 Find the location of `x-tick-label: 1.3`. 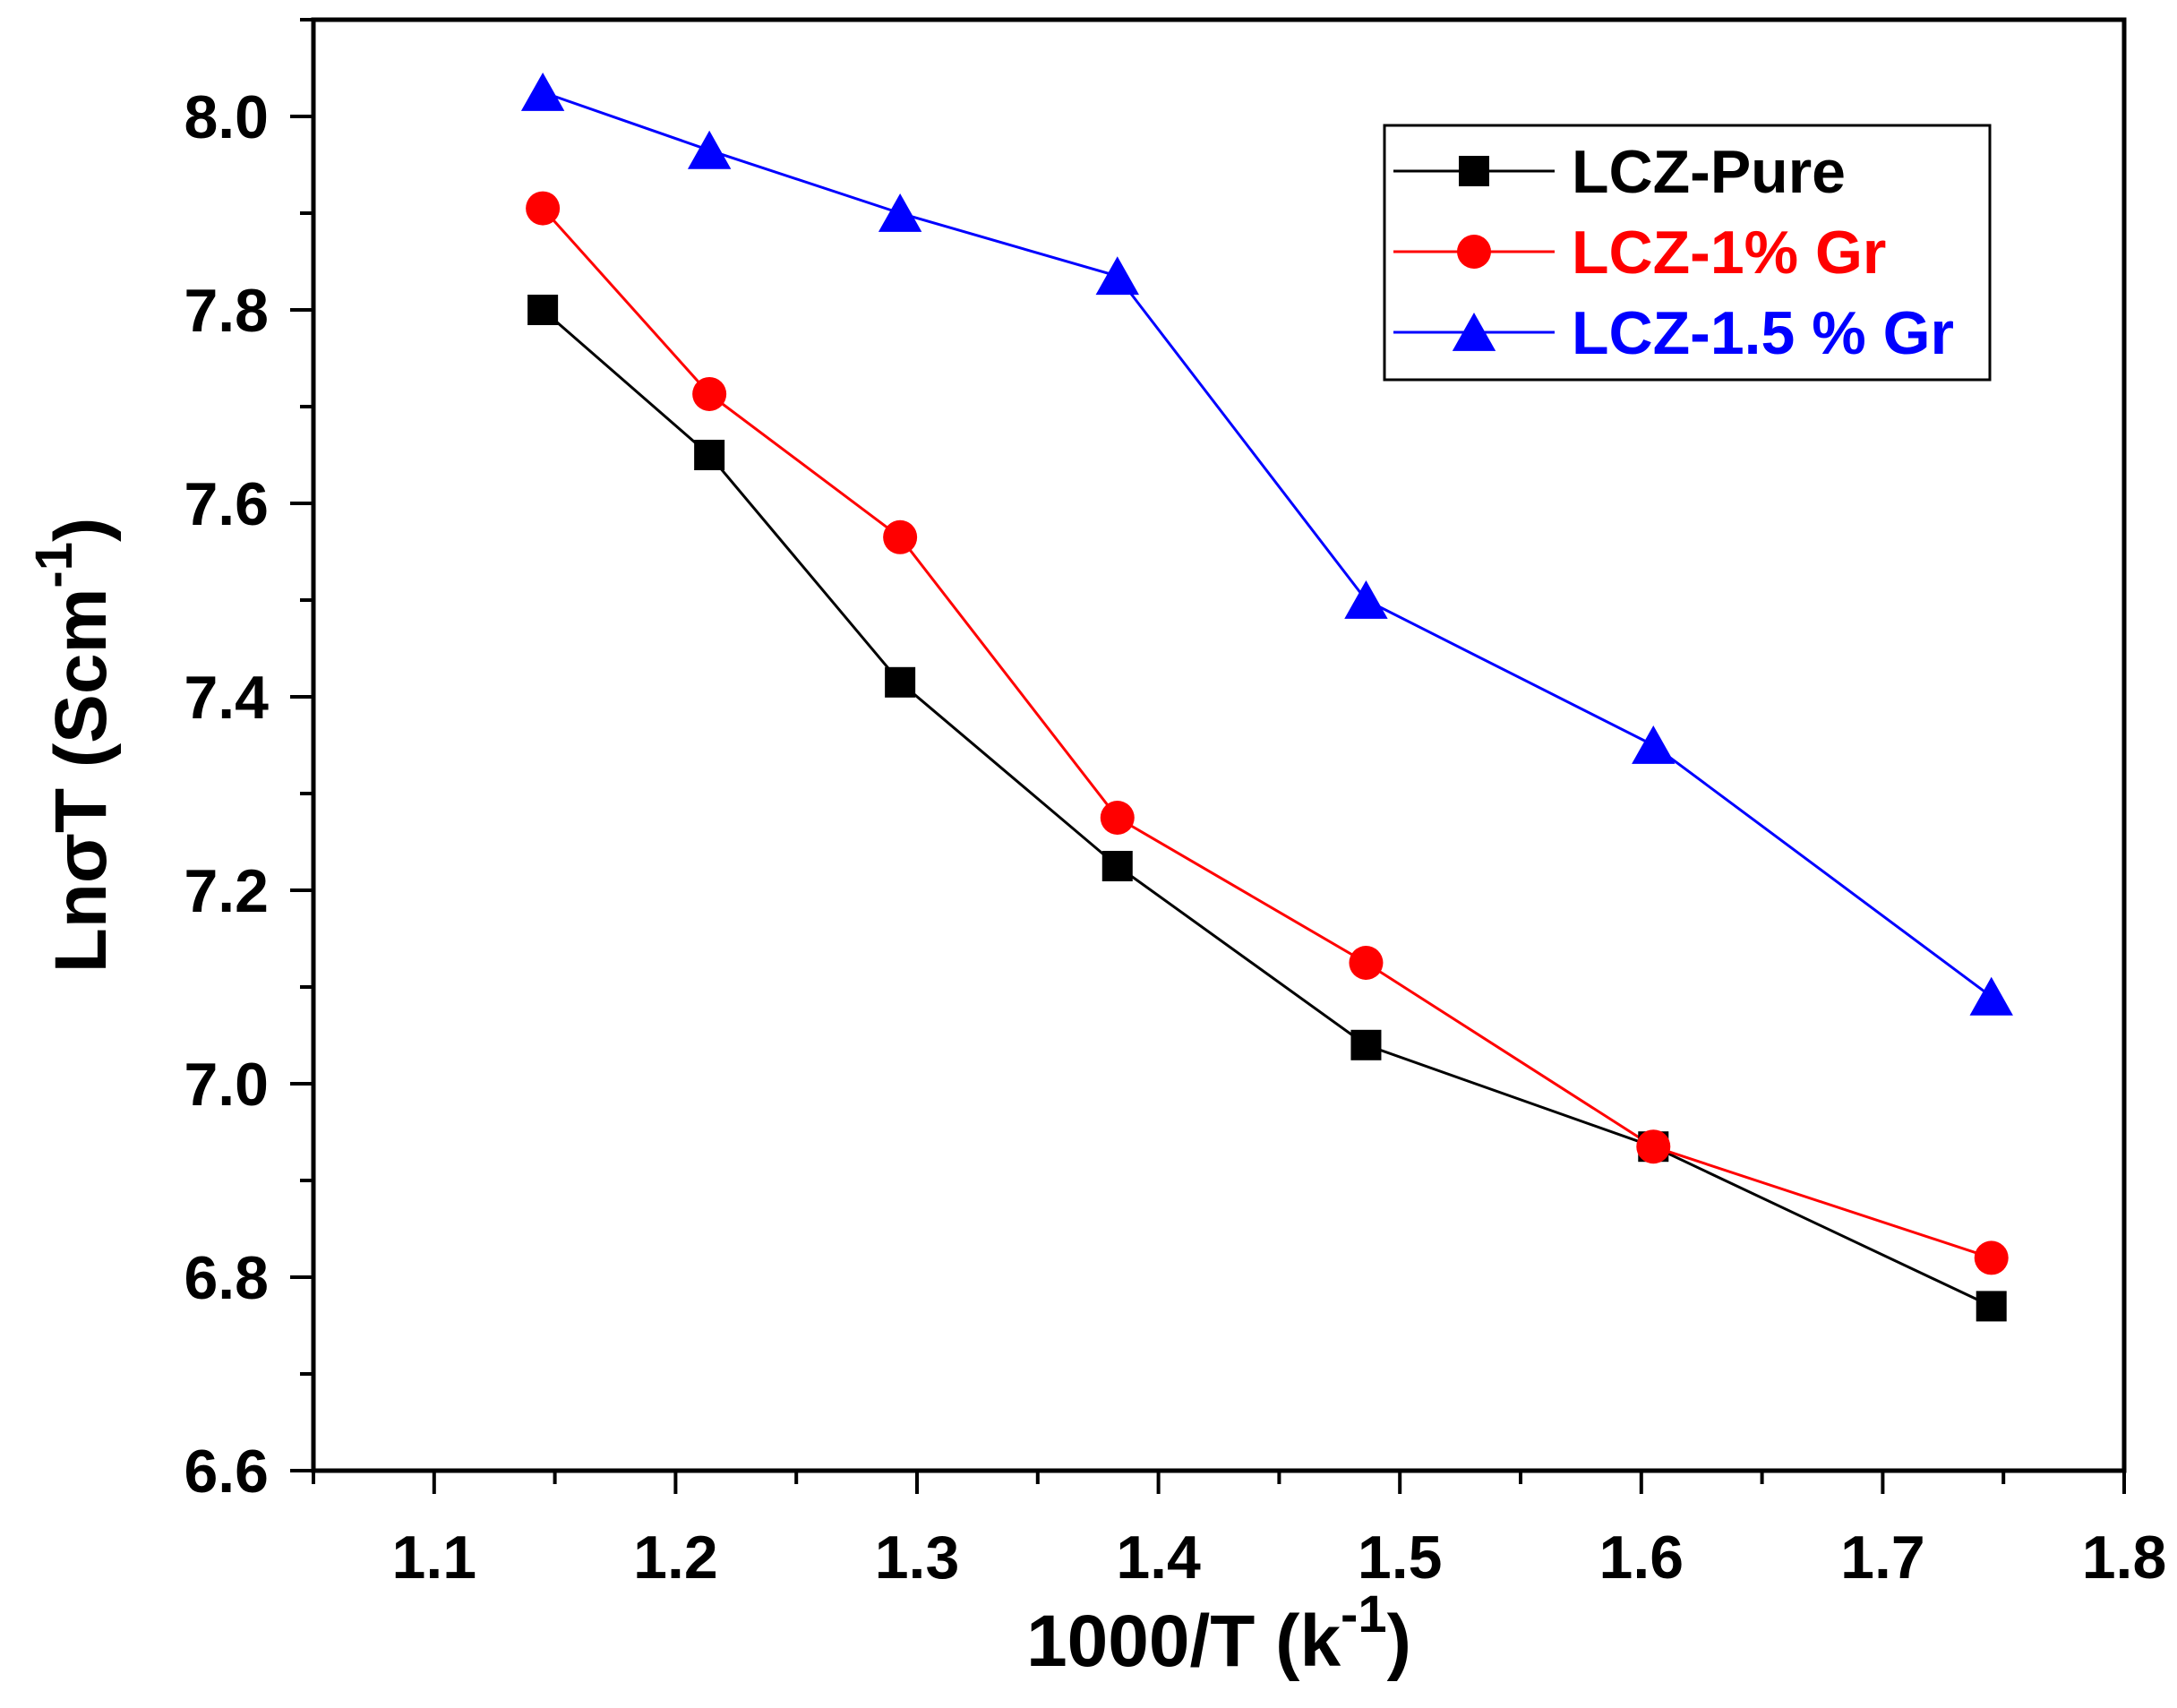

x-tick-label: 1.3 is located at coordinates (918, 1557).